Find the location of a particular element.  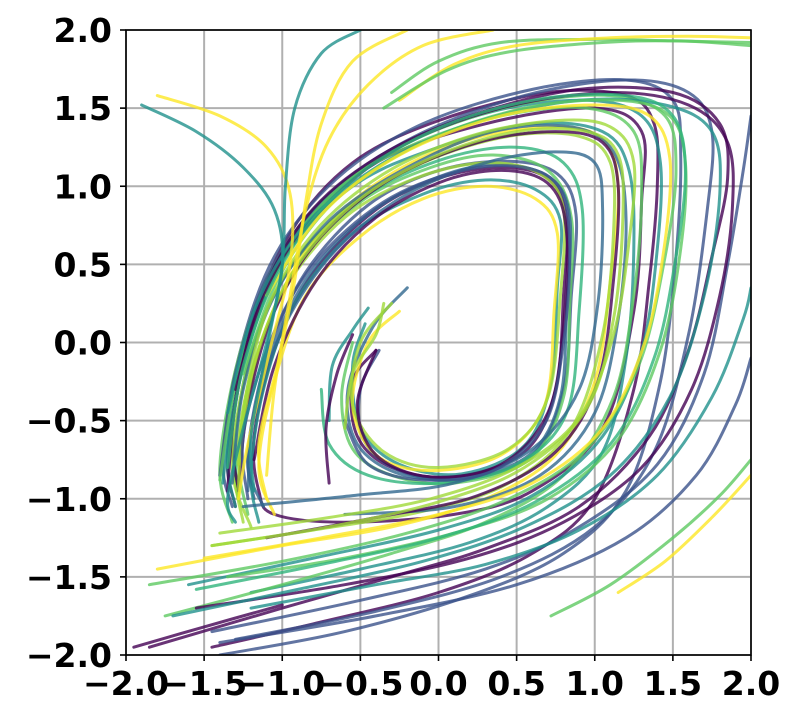

y-tick-label: −1.0 is located at coordinates (69, 499).